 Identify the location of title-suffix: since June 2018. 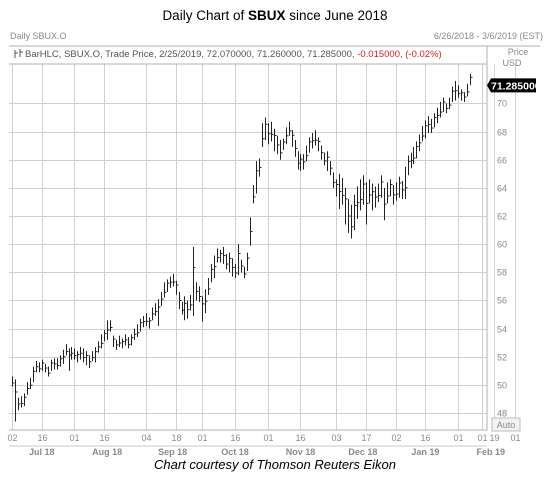
(336, 15).